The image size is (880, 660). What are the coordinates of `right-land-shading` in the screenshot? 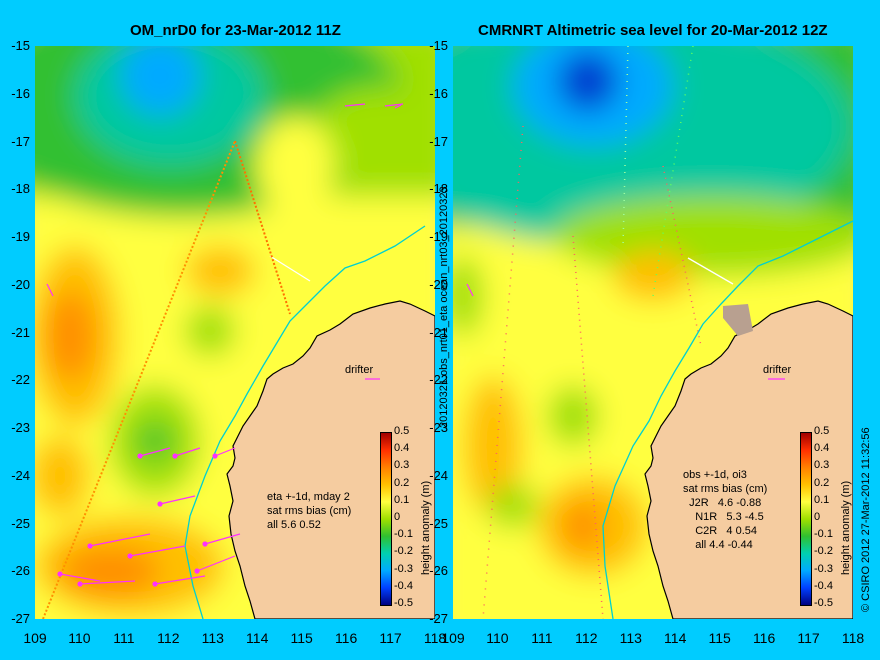 It's located at (738, 320).